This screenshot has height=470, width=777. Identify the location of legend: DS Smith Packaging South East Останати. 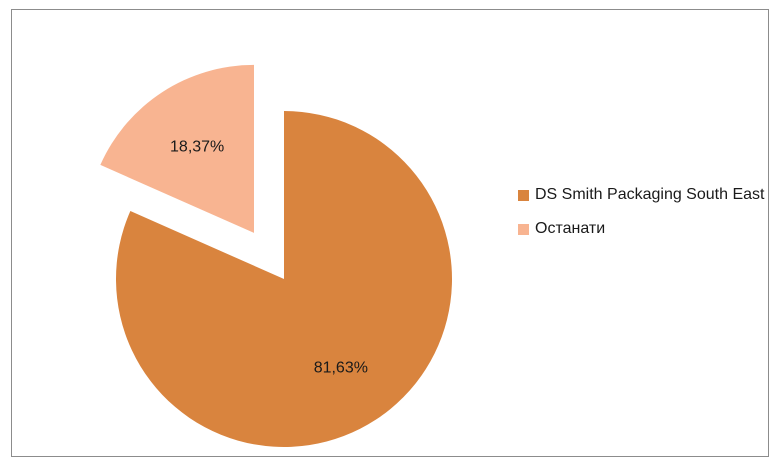
(643, 220).